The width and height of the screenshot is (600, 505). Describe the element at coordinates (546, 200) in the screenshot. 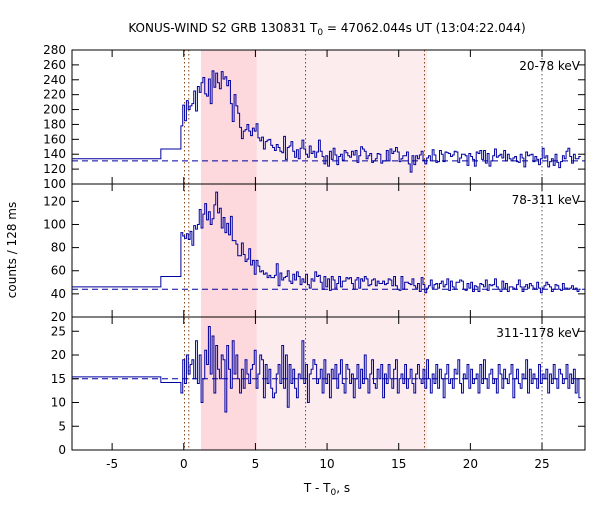

I see `band-label: 78-311 keV` at that location.